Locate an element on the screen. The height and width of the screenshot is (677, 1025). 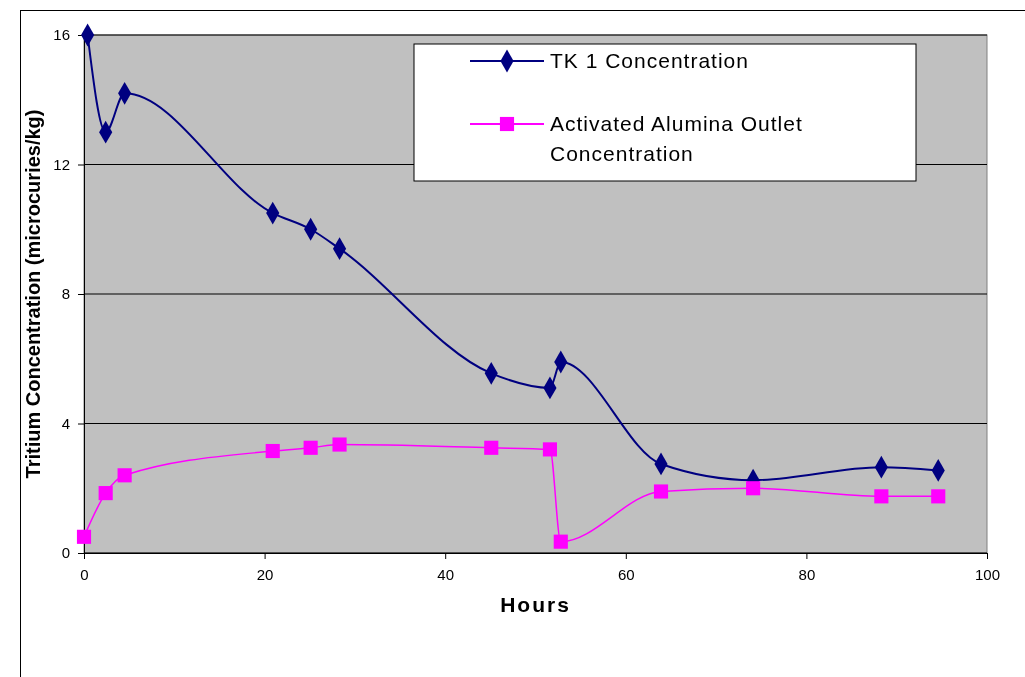
x-tick-label: 40 is located at coordinates (446, 574).